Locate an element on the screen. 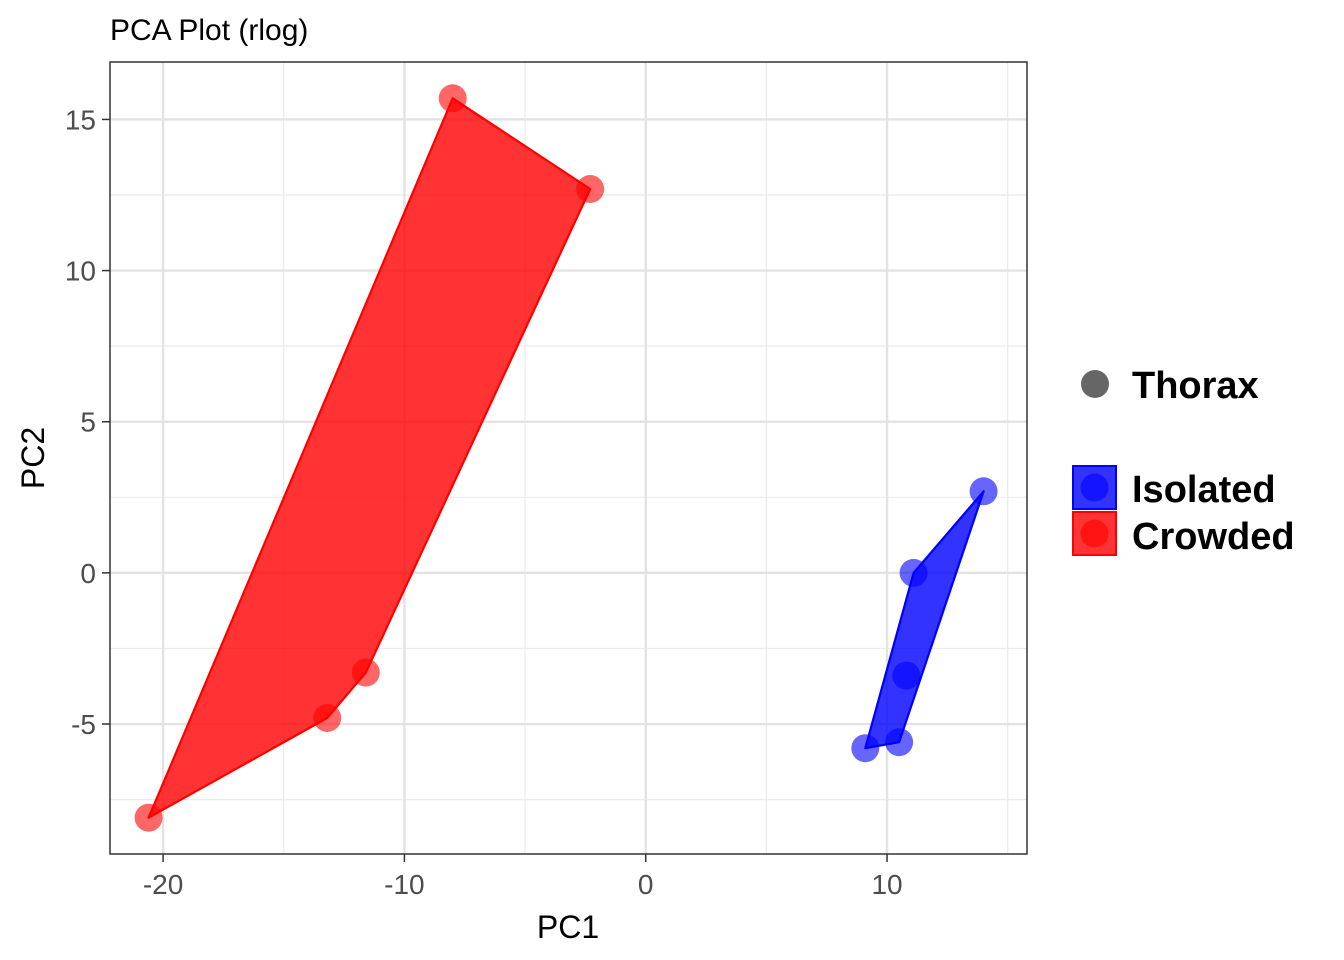 The width and height of the screenshot is (1344, 960). y-axis-title: PC2 is located at coordinates (33, 458).